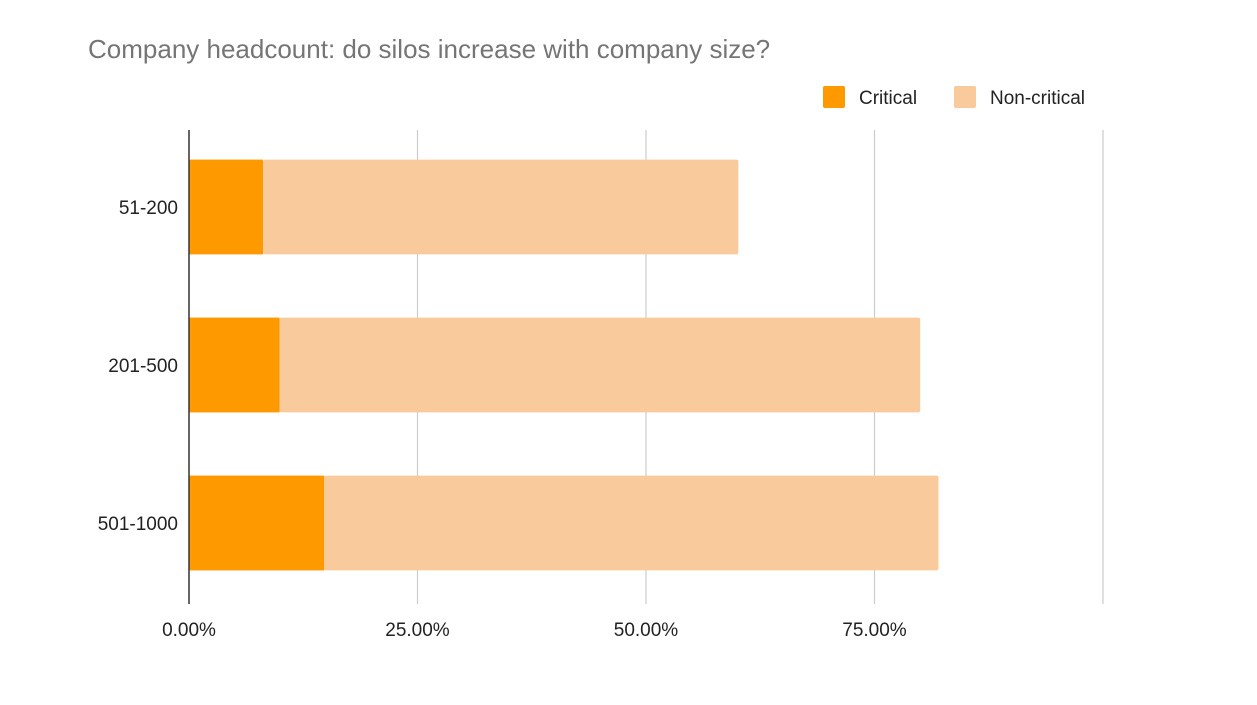 This screenshot has width=1257, height=705. What do you see at coordinates (417, 630) in the screenshot?
I see `x-tick-label: 25.00%` at bounding box center [417, 630].